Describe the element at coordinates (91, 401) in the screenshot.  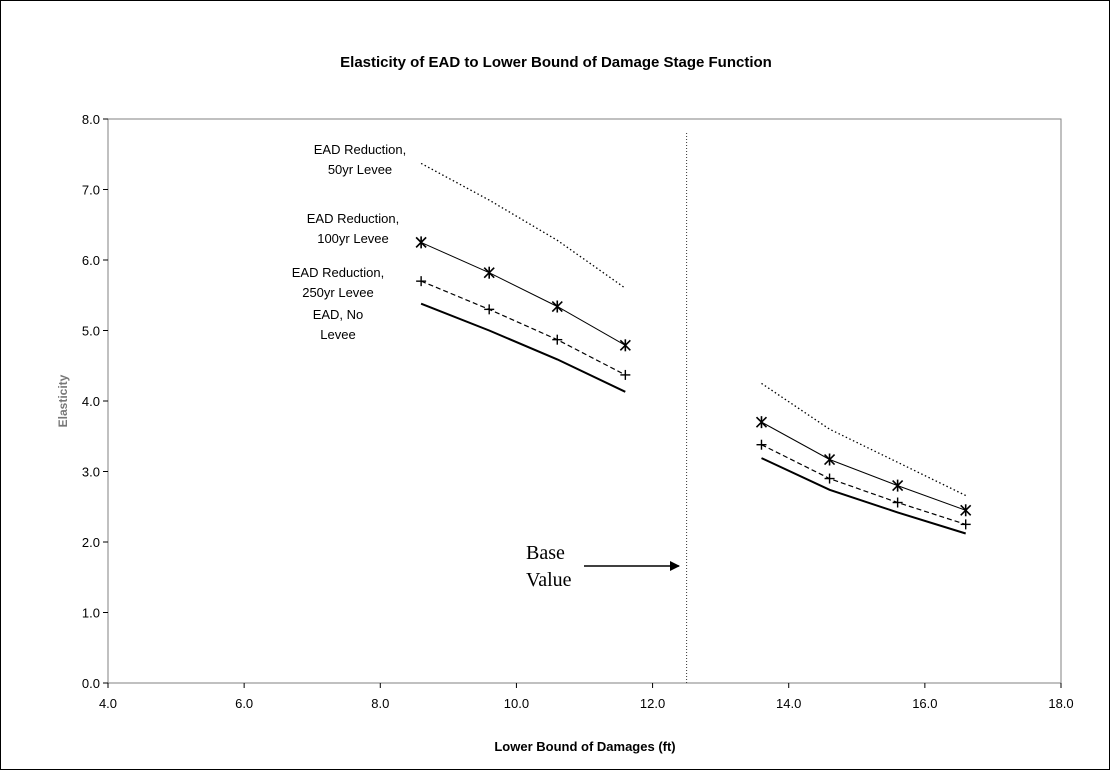
I see `y-tick-label: 4.0` at that location.